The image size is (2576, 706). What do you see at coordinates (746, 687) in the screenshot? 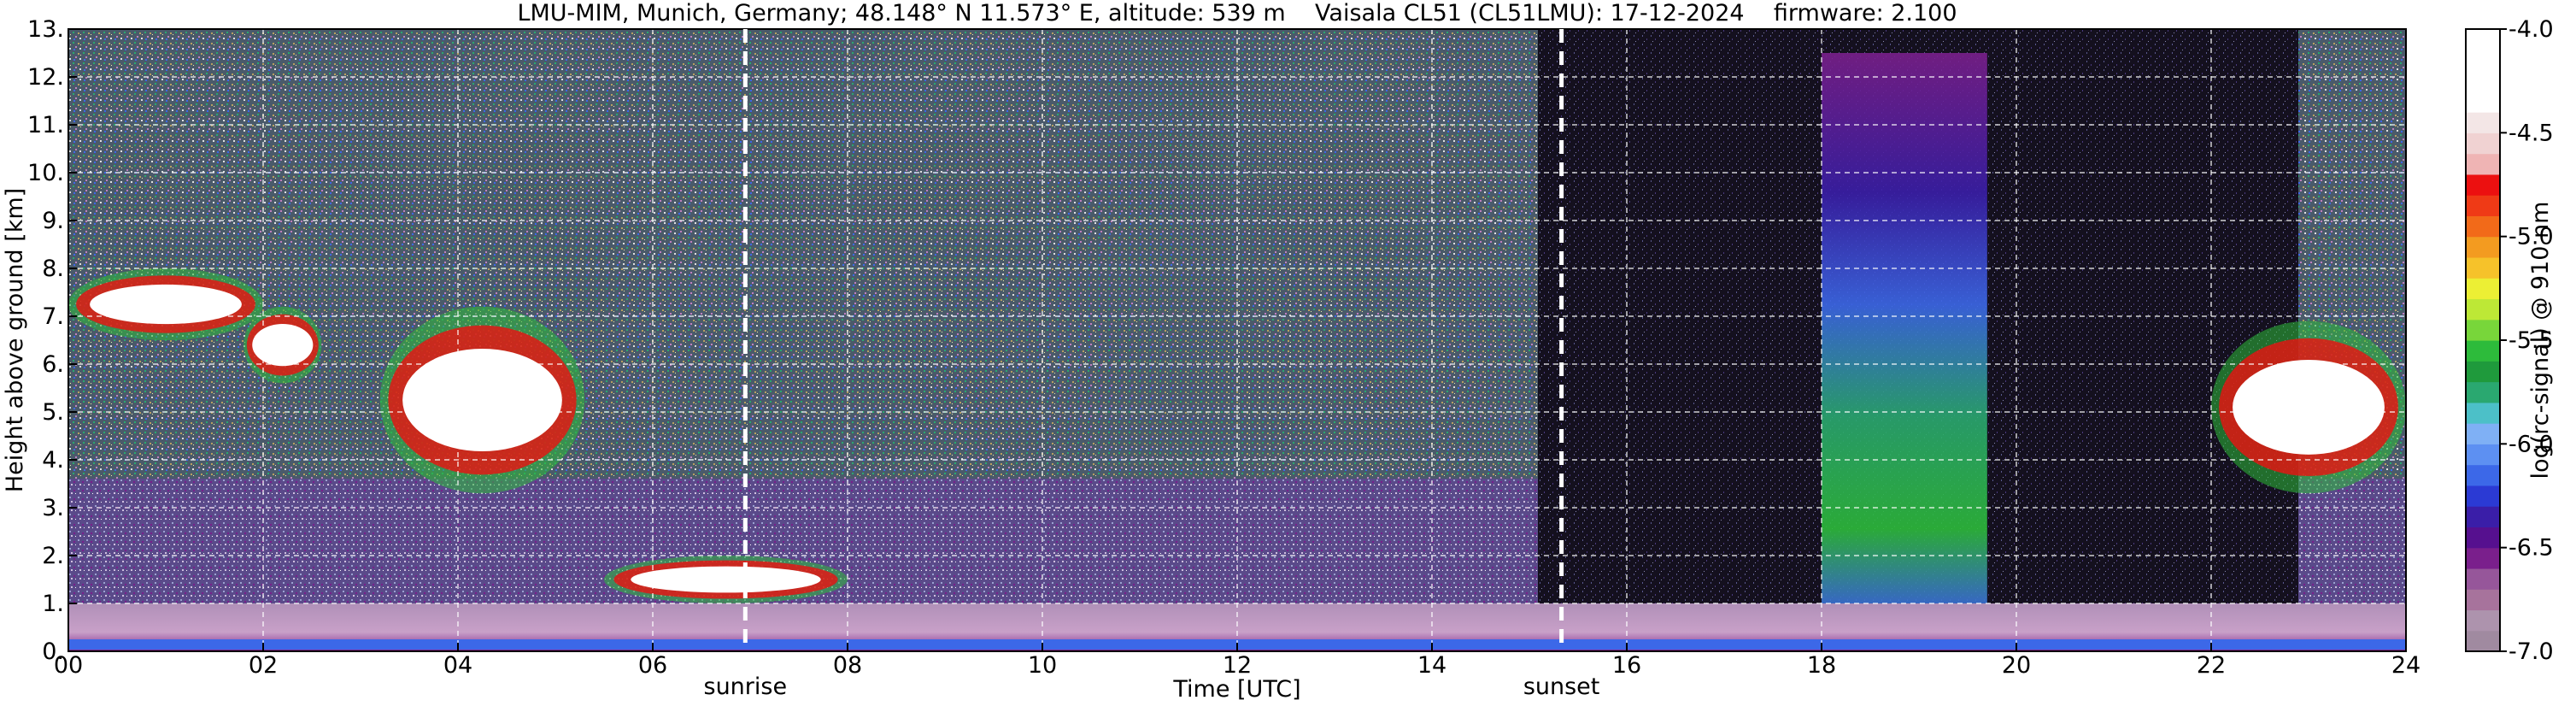
I see `sun-marker-label: sunrise` at bounding box center [746, 687].